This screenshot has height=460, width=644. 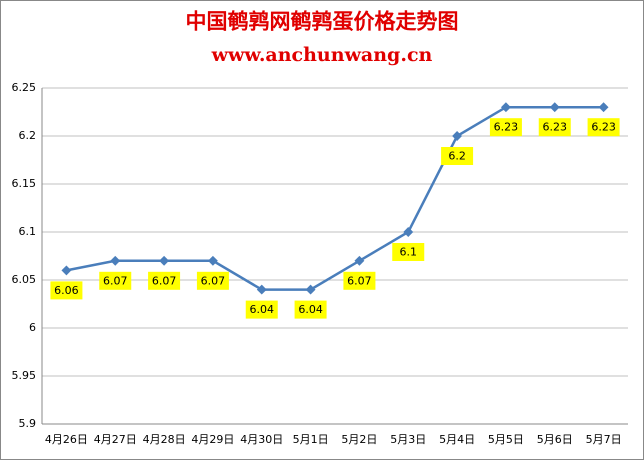 I want to click on x-tick-label: 4月30日, so click(x=261, y=439).